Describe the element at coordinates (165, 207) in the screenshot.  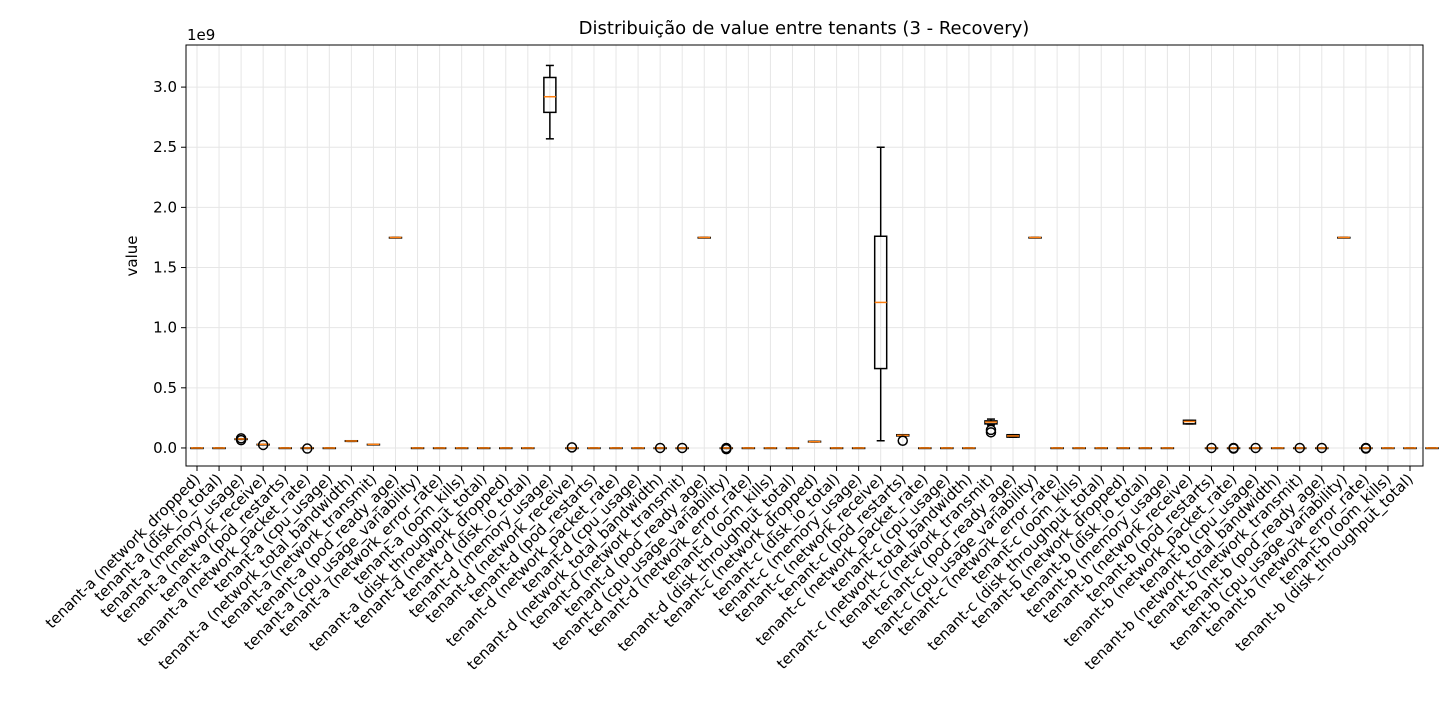
I see `y-tick-label: 2.0` at that location.